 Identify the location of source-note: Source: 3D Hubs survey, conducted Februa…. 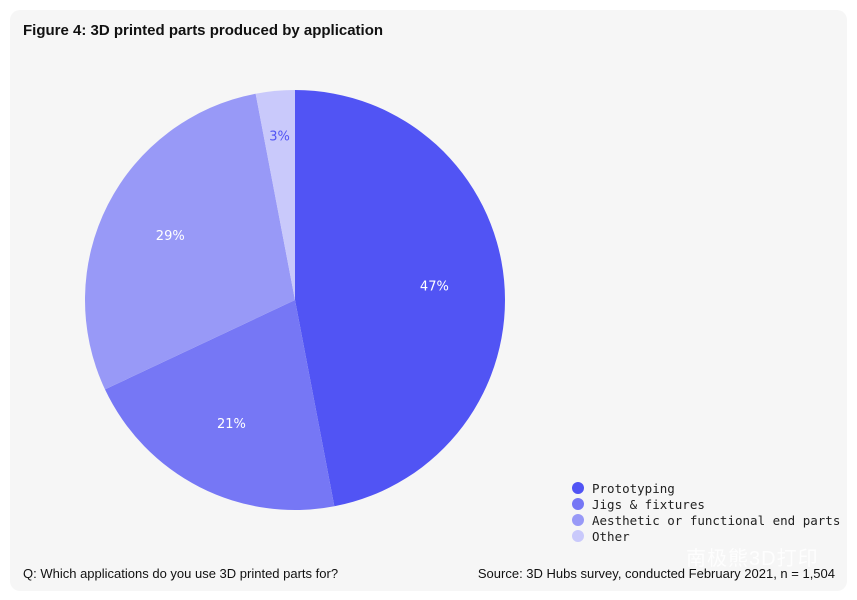
(656, 573).